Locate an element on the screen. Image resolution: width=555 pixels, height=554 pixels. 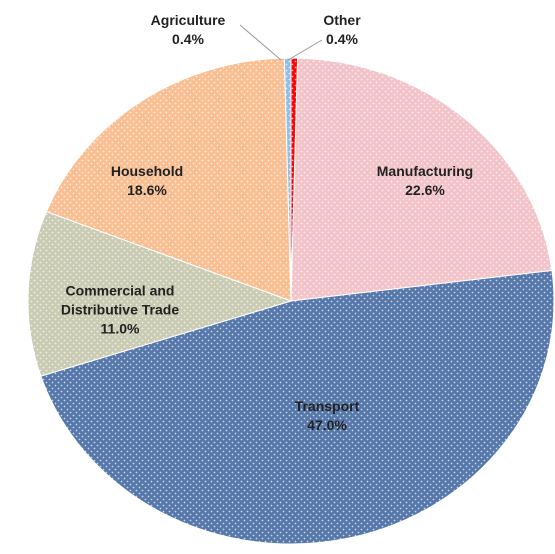
slice-label: Transport 47.0% is located at coordinates (327, 416).